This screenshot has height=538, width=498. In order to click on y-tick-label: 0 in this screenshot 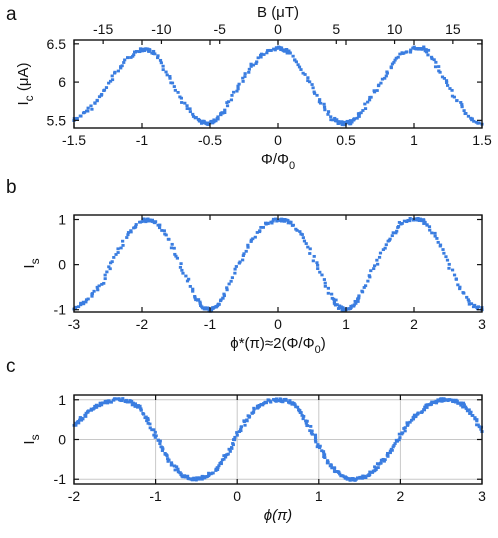, I will do `click(62, 265)`.